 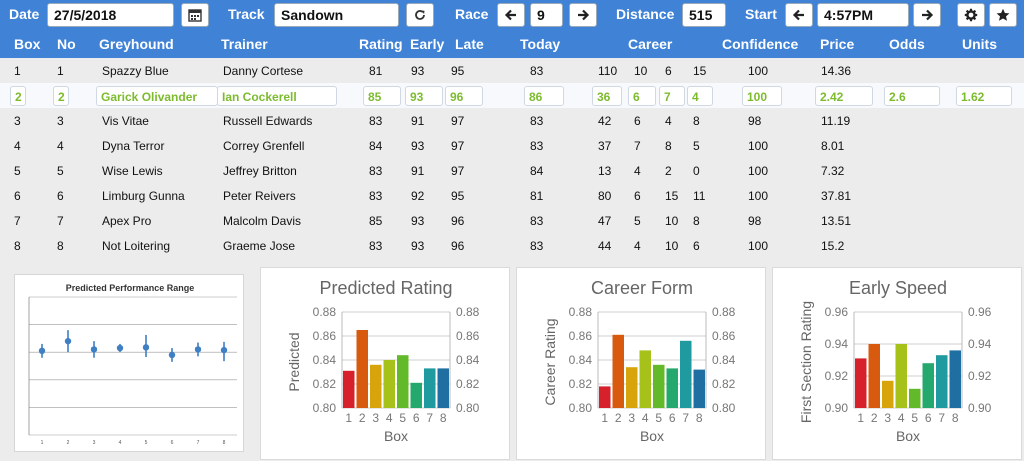 I want to click on y-tick-label: 0.86, so click(x=581, y=336).